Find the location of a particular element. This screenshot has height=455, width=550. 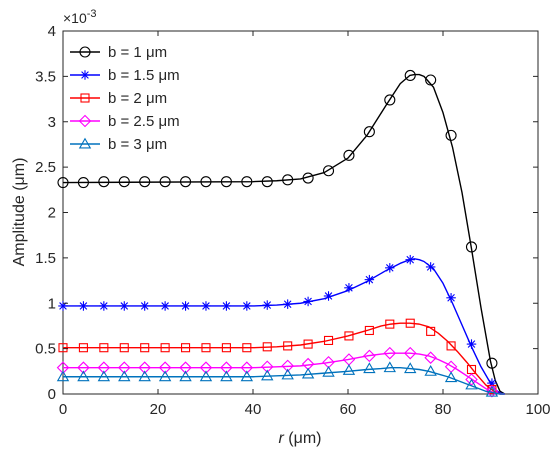

y-tick-label: 0.5 is located at coordinates (45, 349).